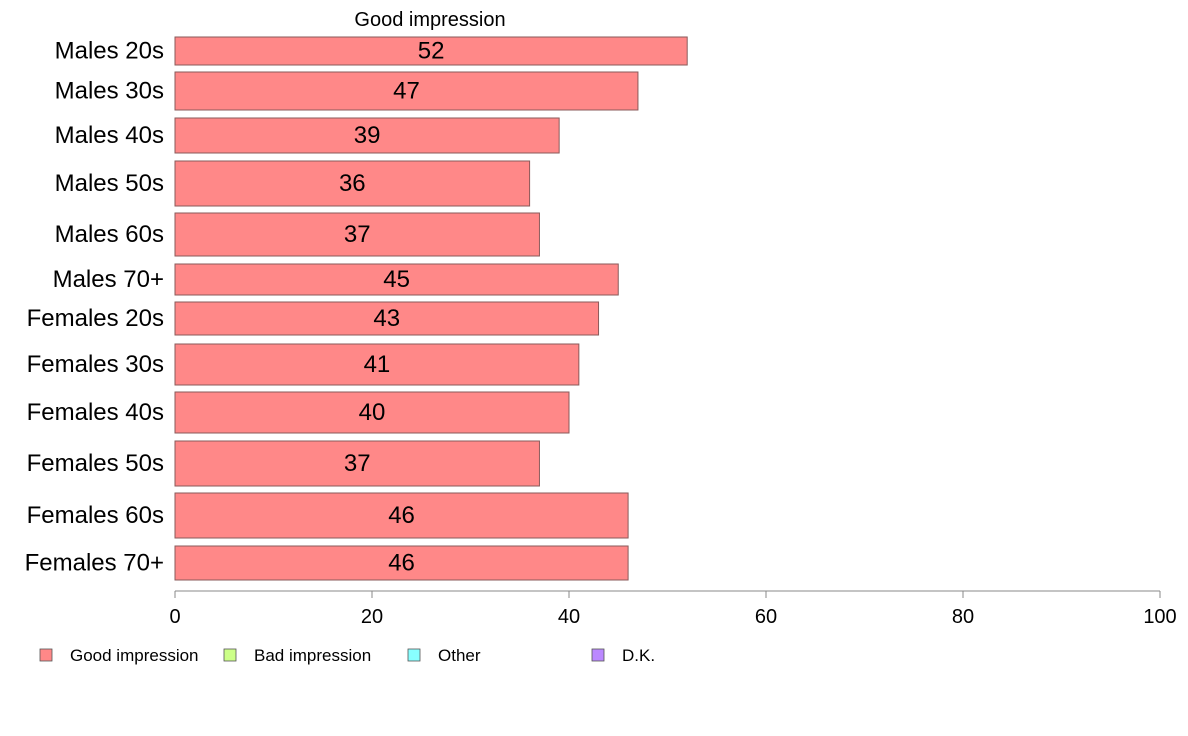  What do you see at coordinates (638, 655) in the screenshot?
I see `legend-label: D.K.` at bounding box center [638, 655].